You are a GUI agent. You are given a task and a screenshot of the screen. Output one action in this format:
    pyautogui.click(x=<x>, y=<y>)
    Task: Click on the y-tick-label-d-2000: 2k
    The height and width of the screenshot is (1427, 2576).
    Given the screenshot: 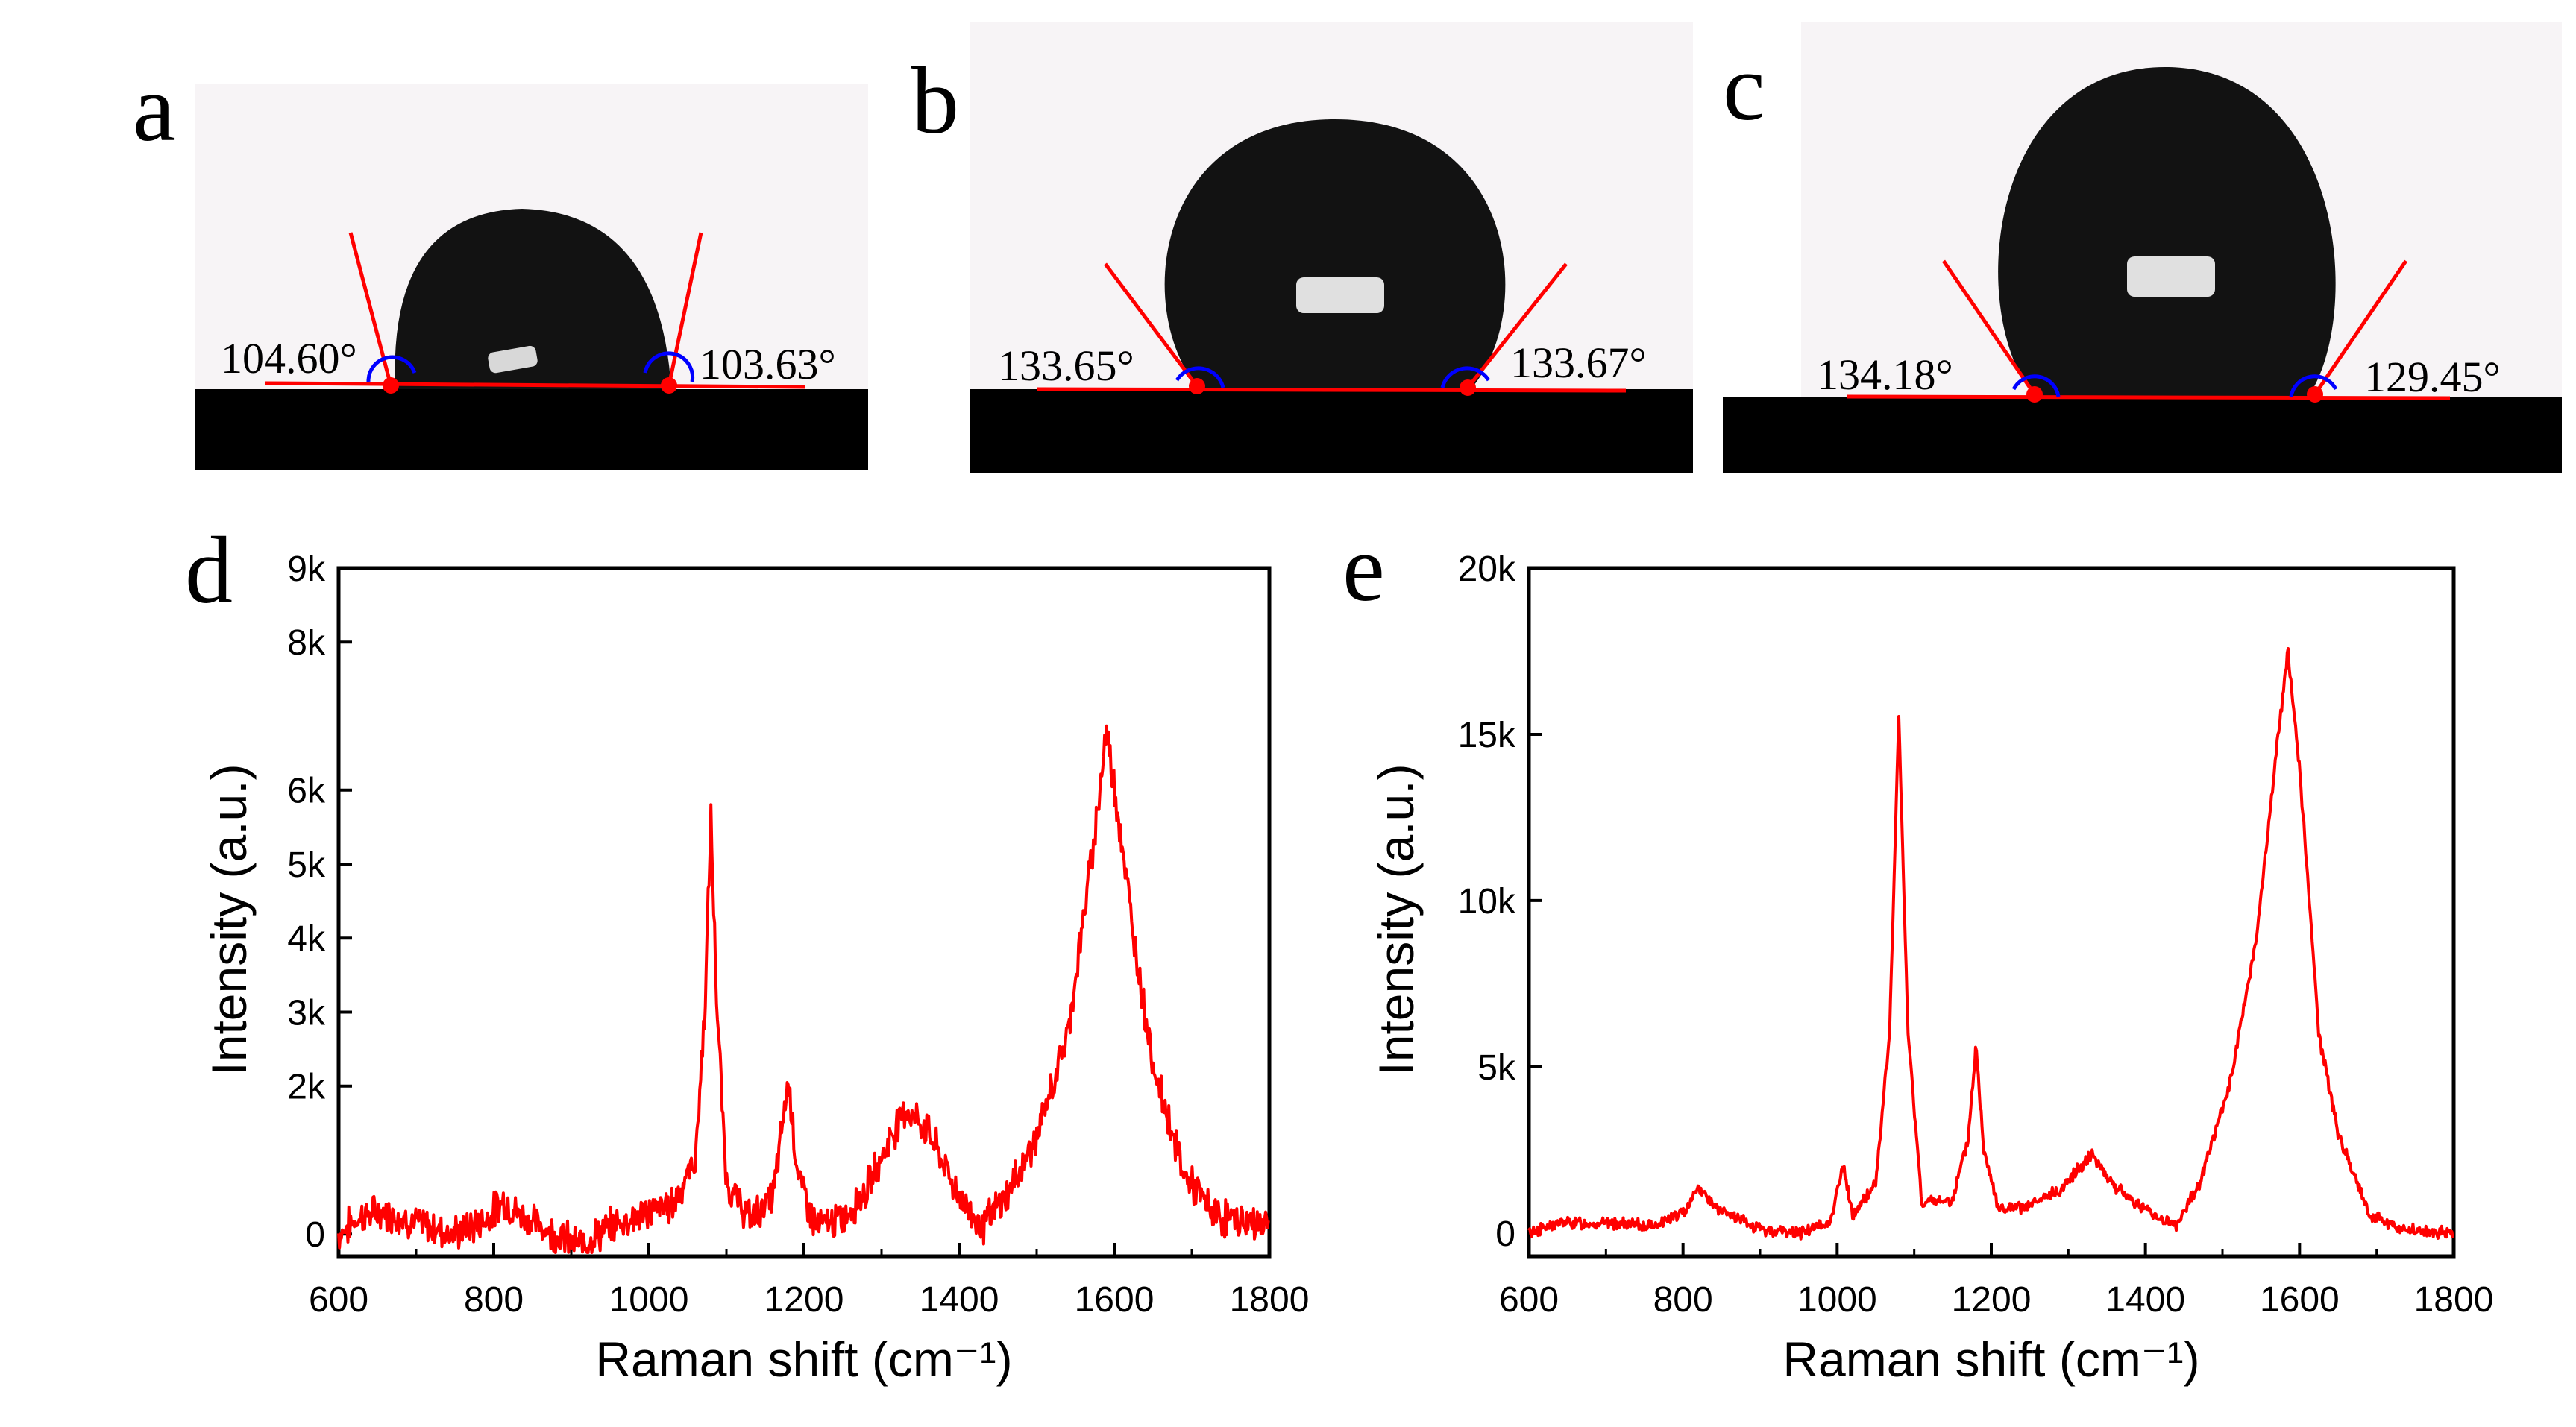 What is the action you would take?
    pyautogui.click(x=307, y=1088)
    